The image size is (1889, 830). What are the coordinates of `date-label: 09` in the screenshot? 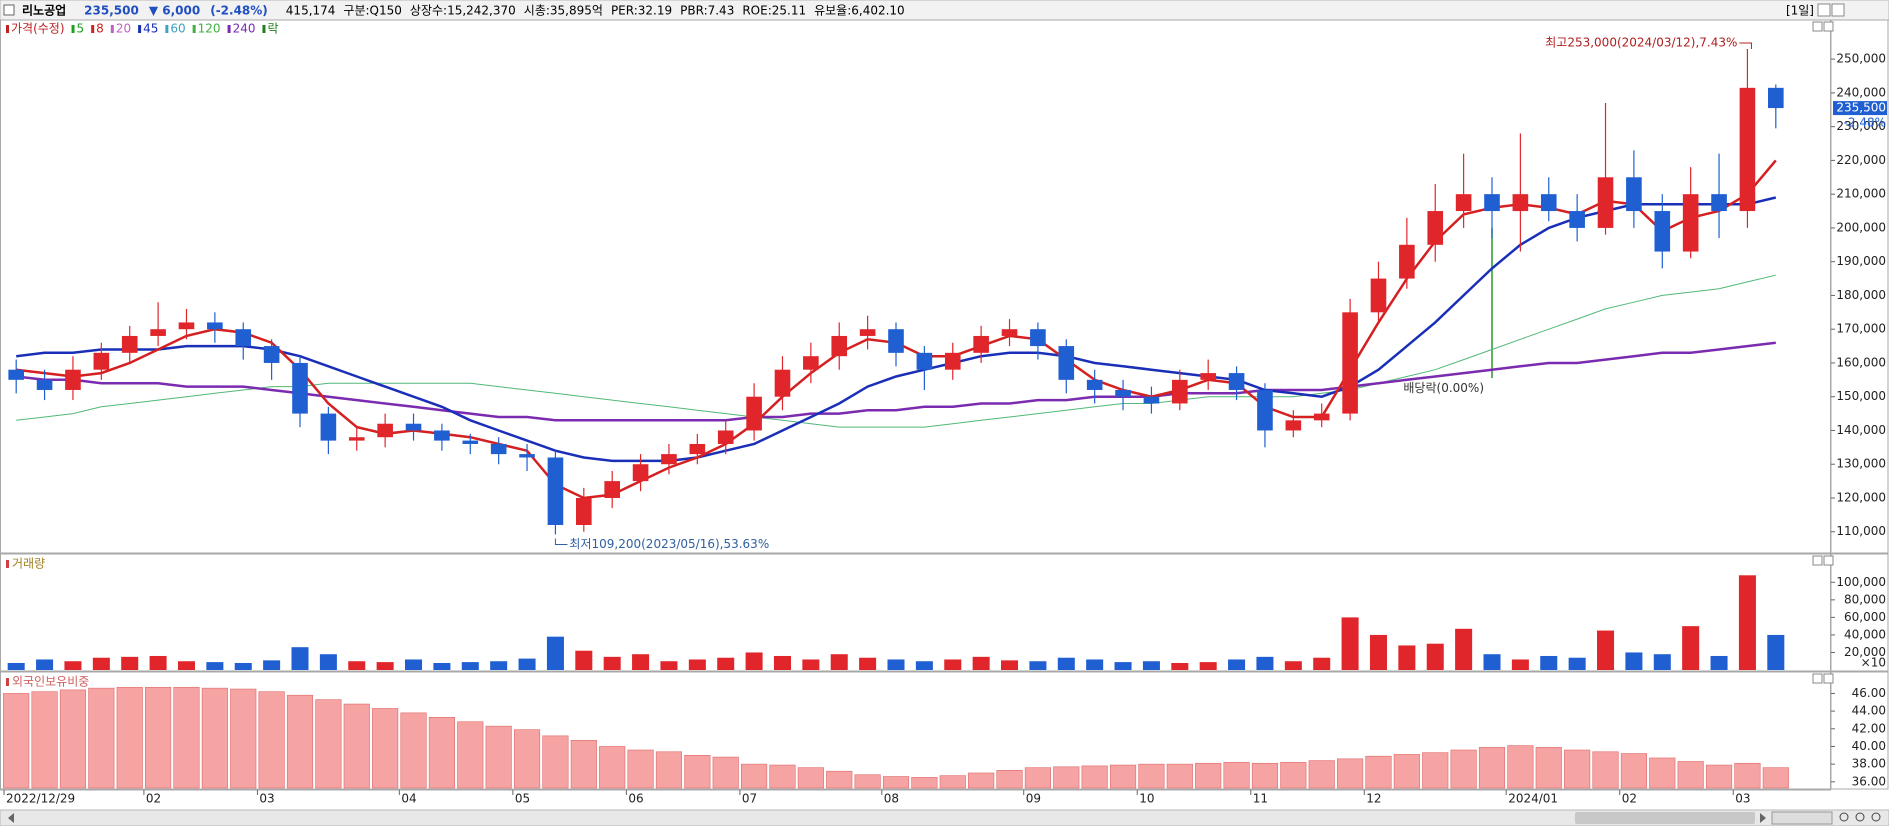 It's located at (1033, 799).